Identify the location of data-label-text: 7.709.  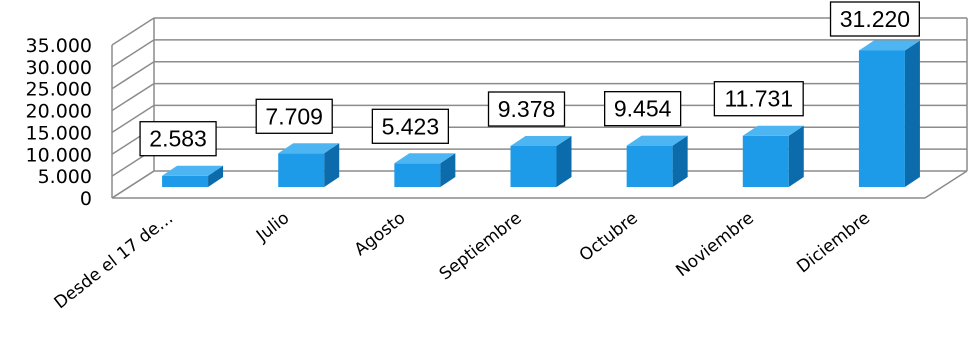
(294, 116).